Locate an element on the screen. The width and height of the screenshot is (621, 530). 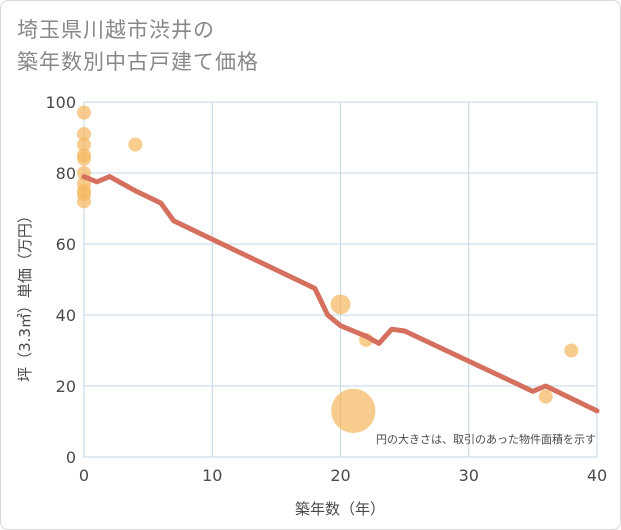
y-axis-title: 坪（3.3㎡）単価（万円） is located at coordinates (25, 295).